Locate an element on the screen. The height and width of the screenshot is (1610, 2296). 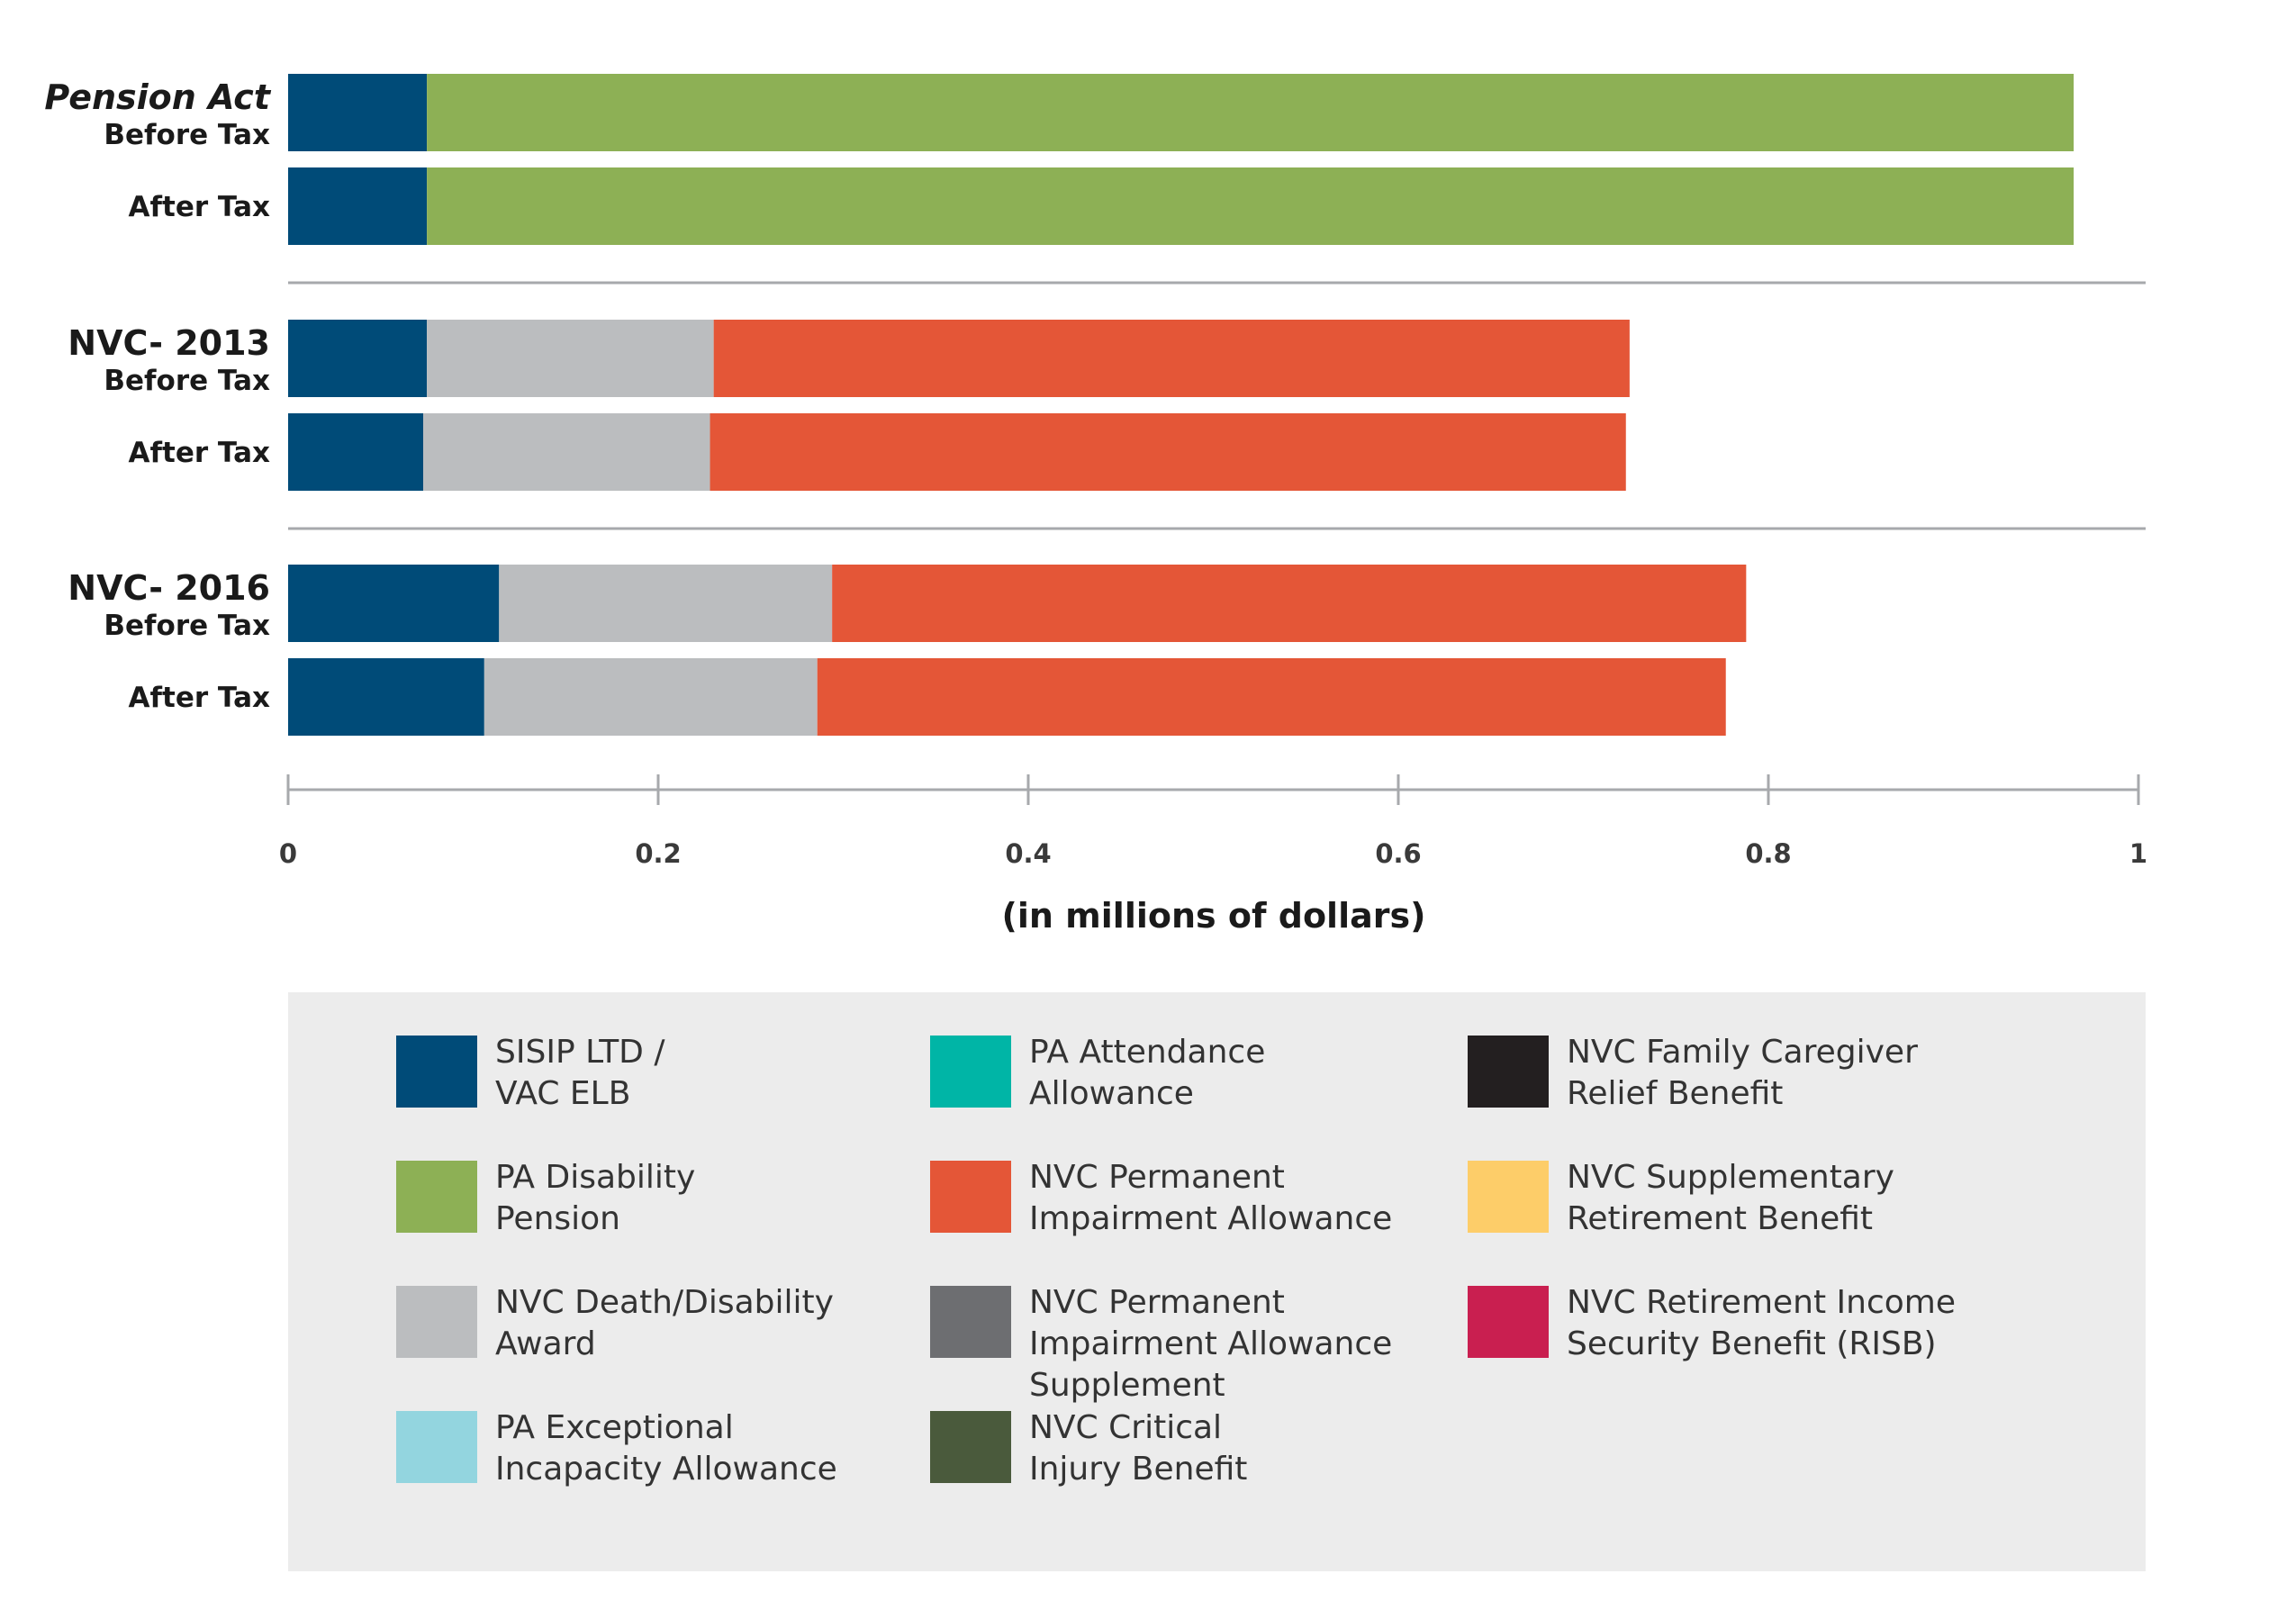
x-tick-label: 0 is located at coordinates (288, 853).